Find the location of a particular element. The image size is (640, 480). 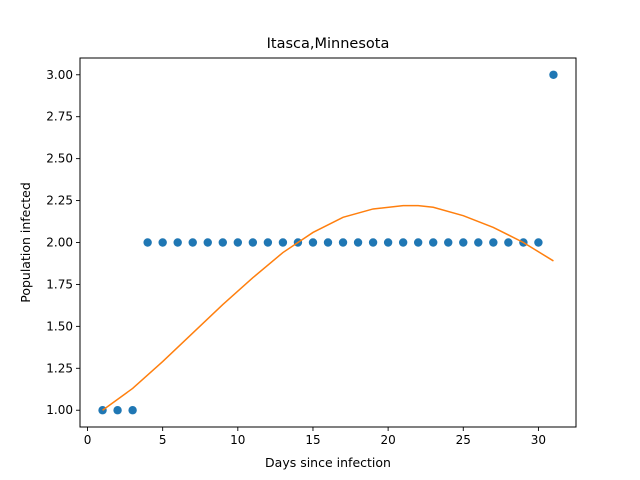

x-tick-label: 15 is located at coordinates (312, 440).